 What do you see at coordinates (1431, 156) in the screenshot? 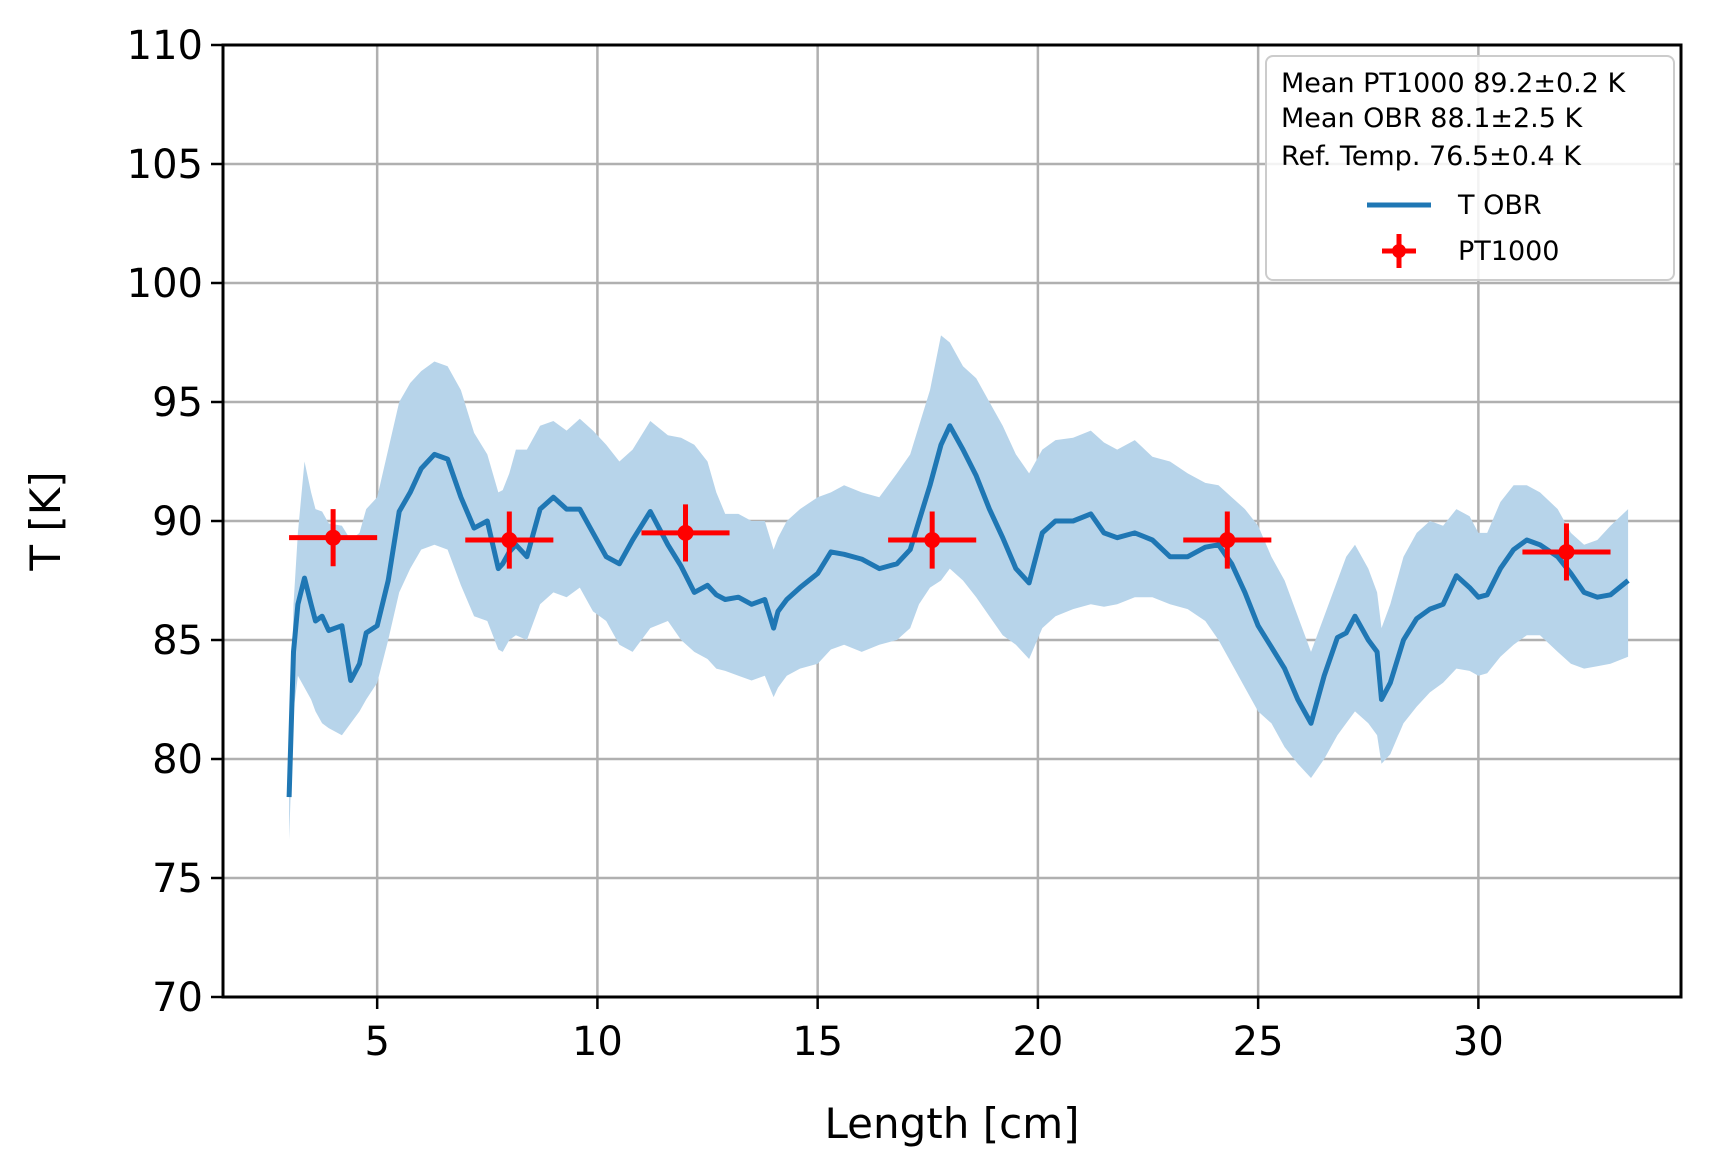
I see `legend-annotation-ref-temp: Ref. Temp. 76.5±0.4 K` at bounding box center [1431, 156].